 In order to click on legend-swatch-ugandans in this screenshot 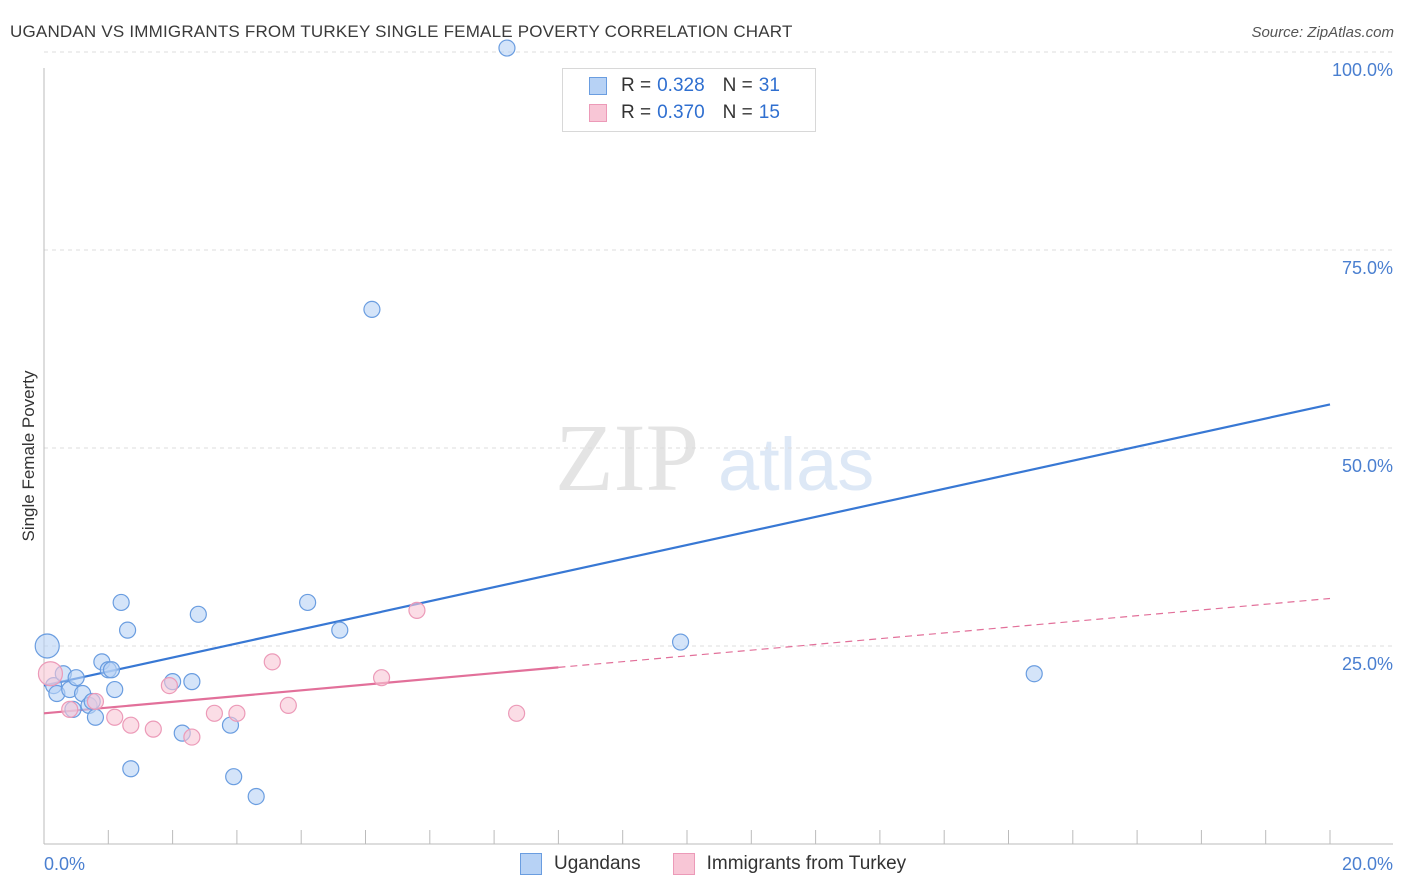, I will do `click(531, 864)`.